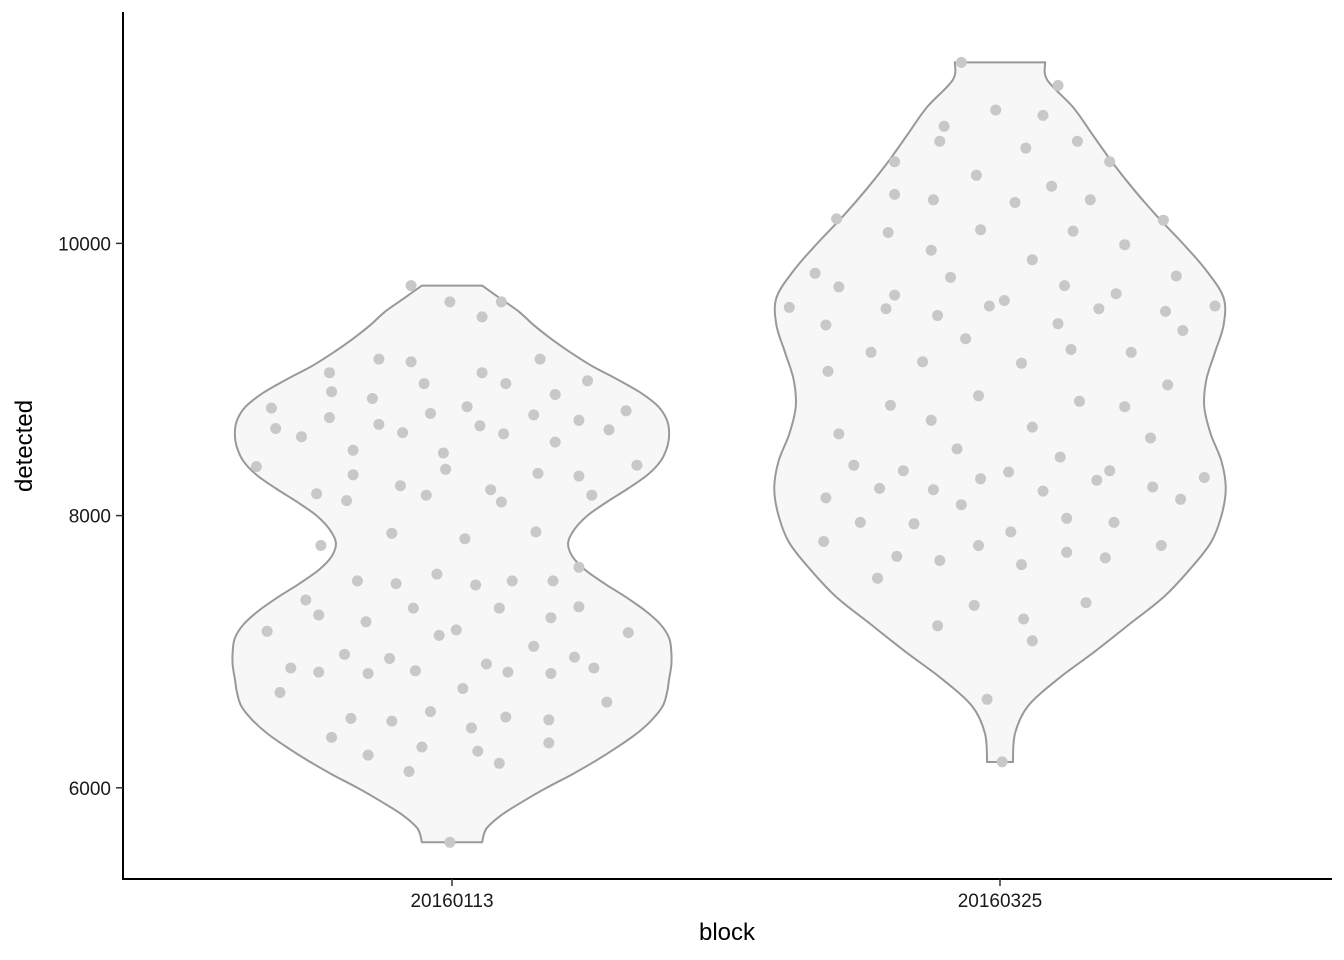 This screenshot has height=960, width=1344. What do you see at coordinates (90, 789) in the screenshot?
I see `y-tick-label: 6000` at bounding box center [90, 789].